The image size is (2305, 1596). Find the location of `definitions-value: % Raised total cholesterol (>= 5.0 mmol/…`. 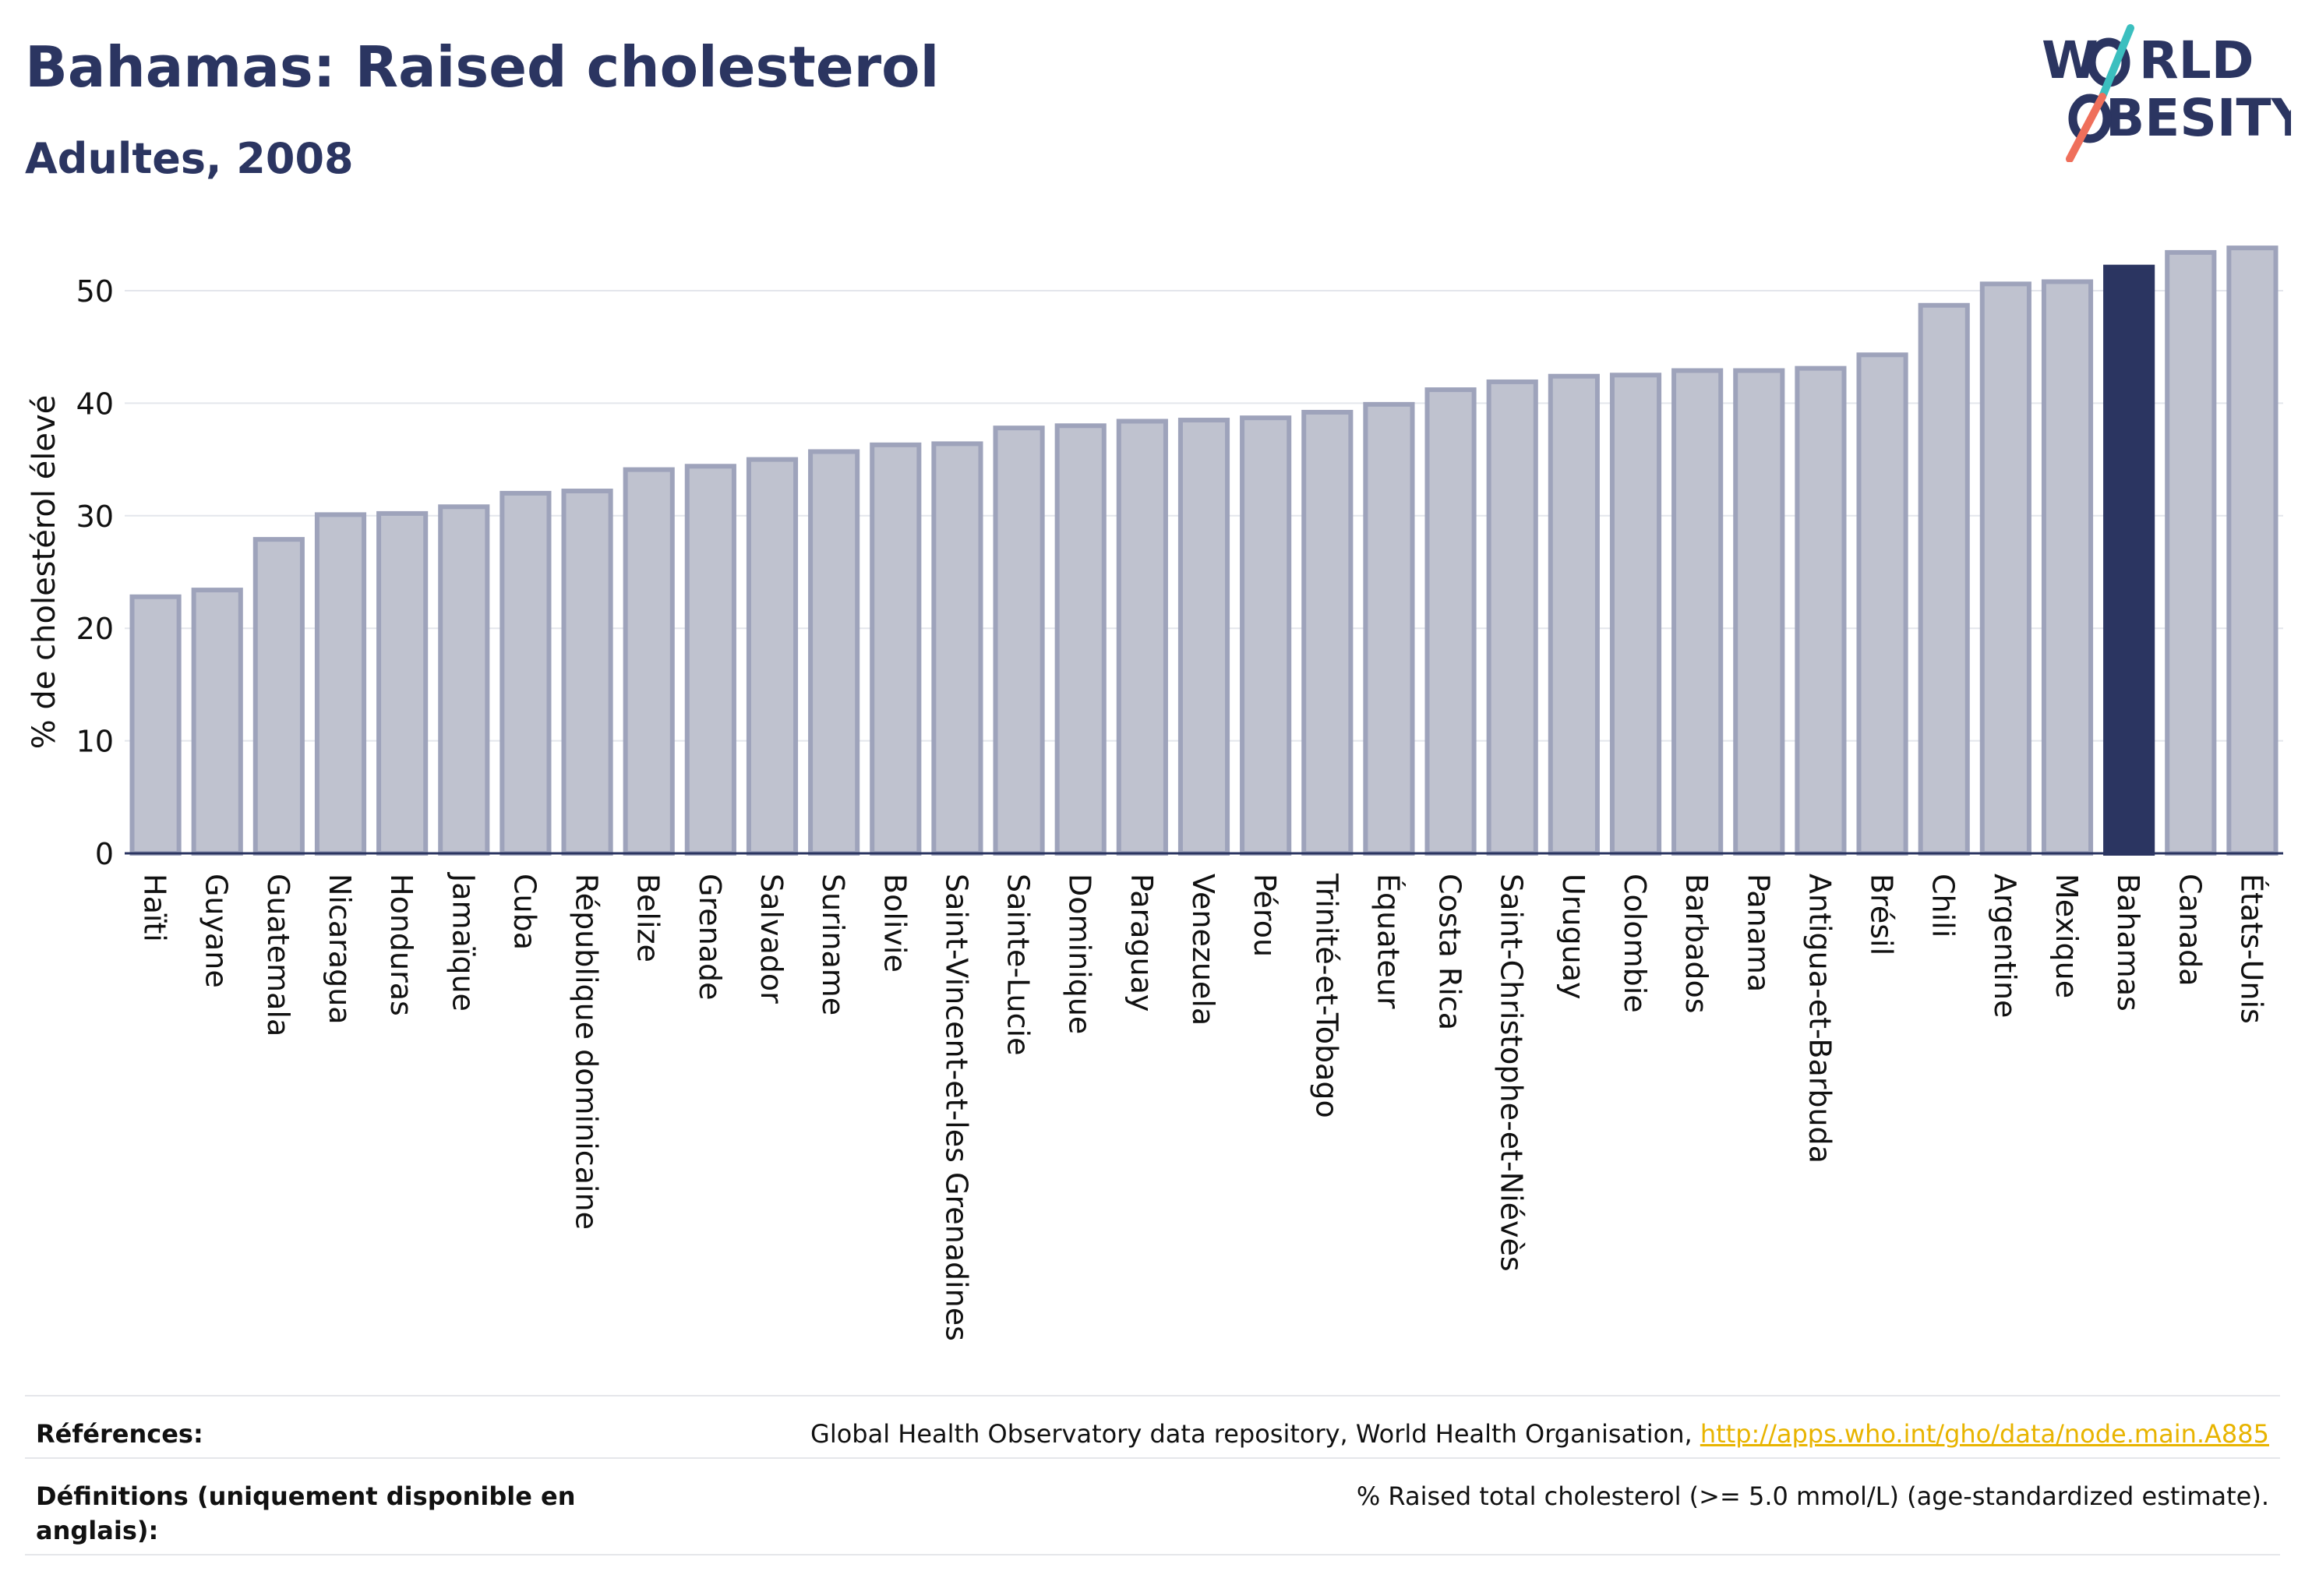

definitions-value: % Raised total cholesterol (>= 5.0 mmol/… is located at coordinates (1812, 1496).